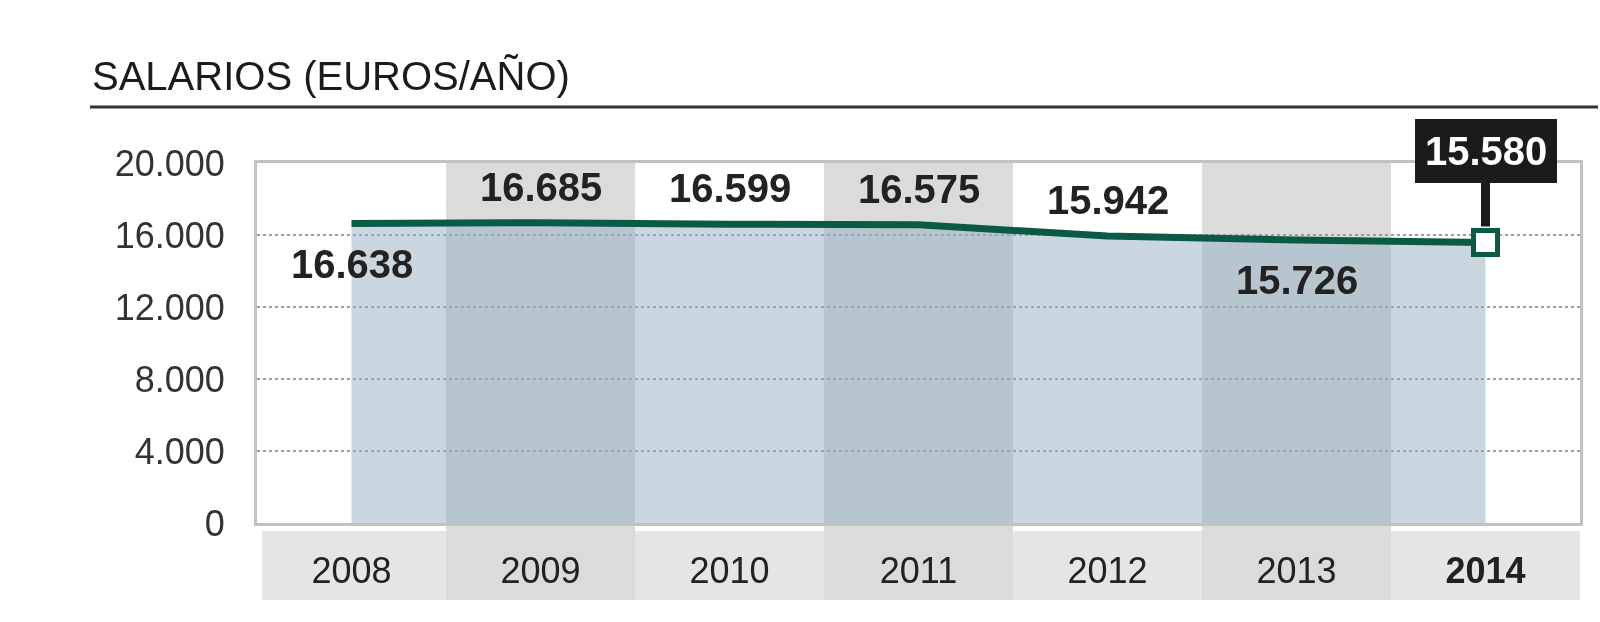  What do you see at coordinates (541, 187) in the screenshot?
I see `data-label: 16.685` at bounding box center [541, 187].